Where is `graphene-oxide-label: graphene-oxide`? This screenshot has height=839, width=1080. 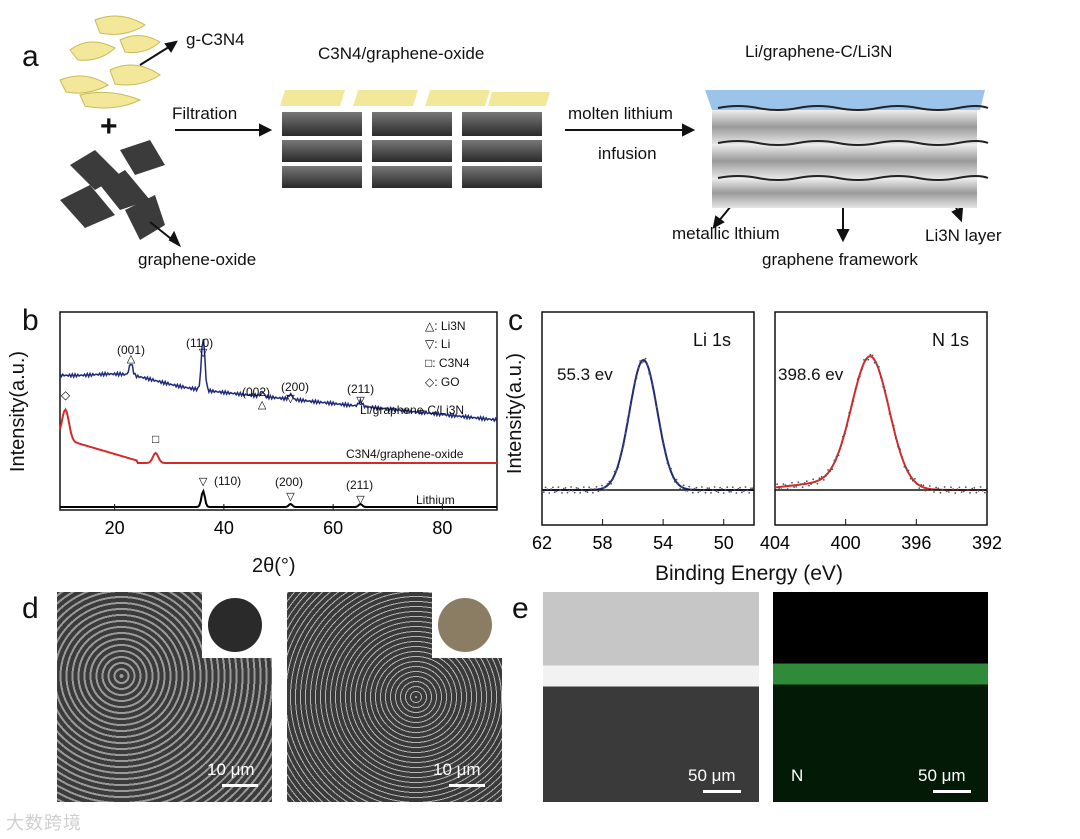
graphene-oxide-label: graphene-oxide is located at coordinates (197, 259).